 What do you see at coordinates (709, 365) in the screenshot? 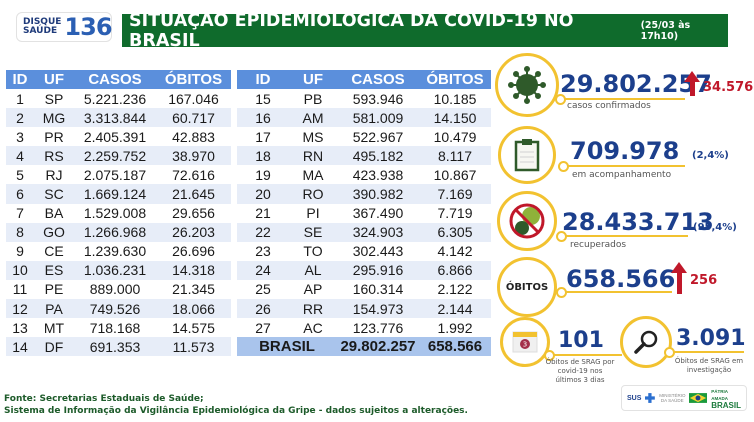
I see `srag-investigation-label: Óbitos de SRAG em investigação` at bounding box center [709, 365].